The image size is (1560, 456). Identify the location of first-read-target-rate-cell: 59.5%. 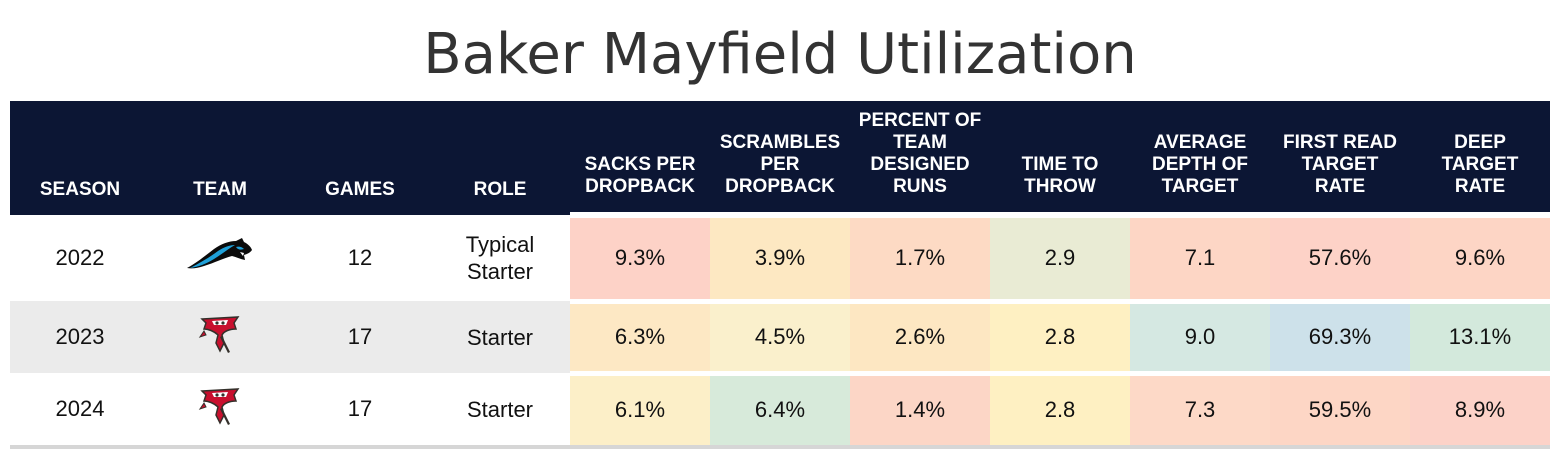
(1340, 408).